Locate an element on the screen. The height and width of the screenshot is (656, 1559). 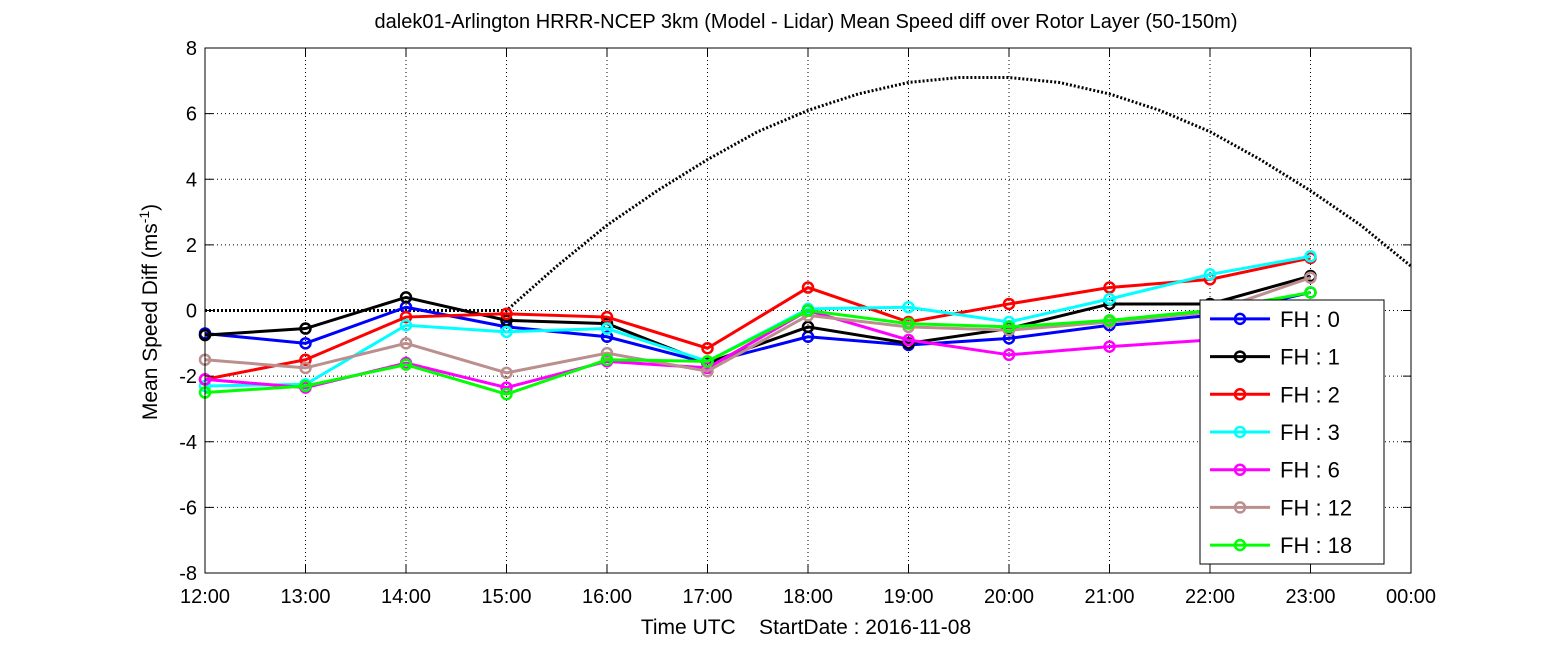
legend-item: FH : 12 is located at coordinates (1281, 507).